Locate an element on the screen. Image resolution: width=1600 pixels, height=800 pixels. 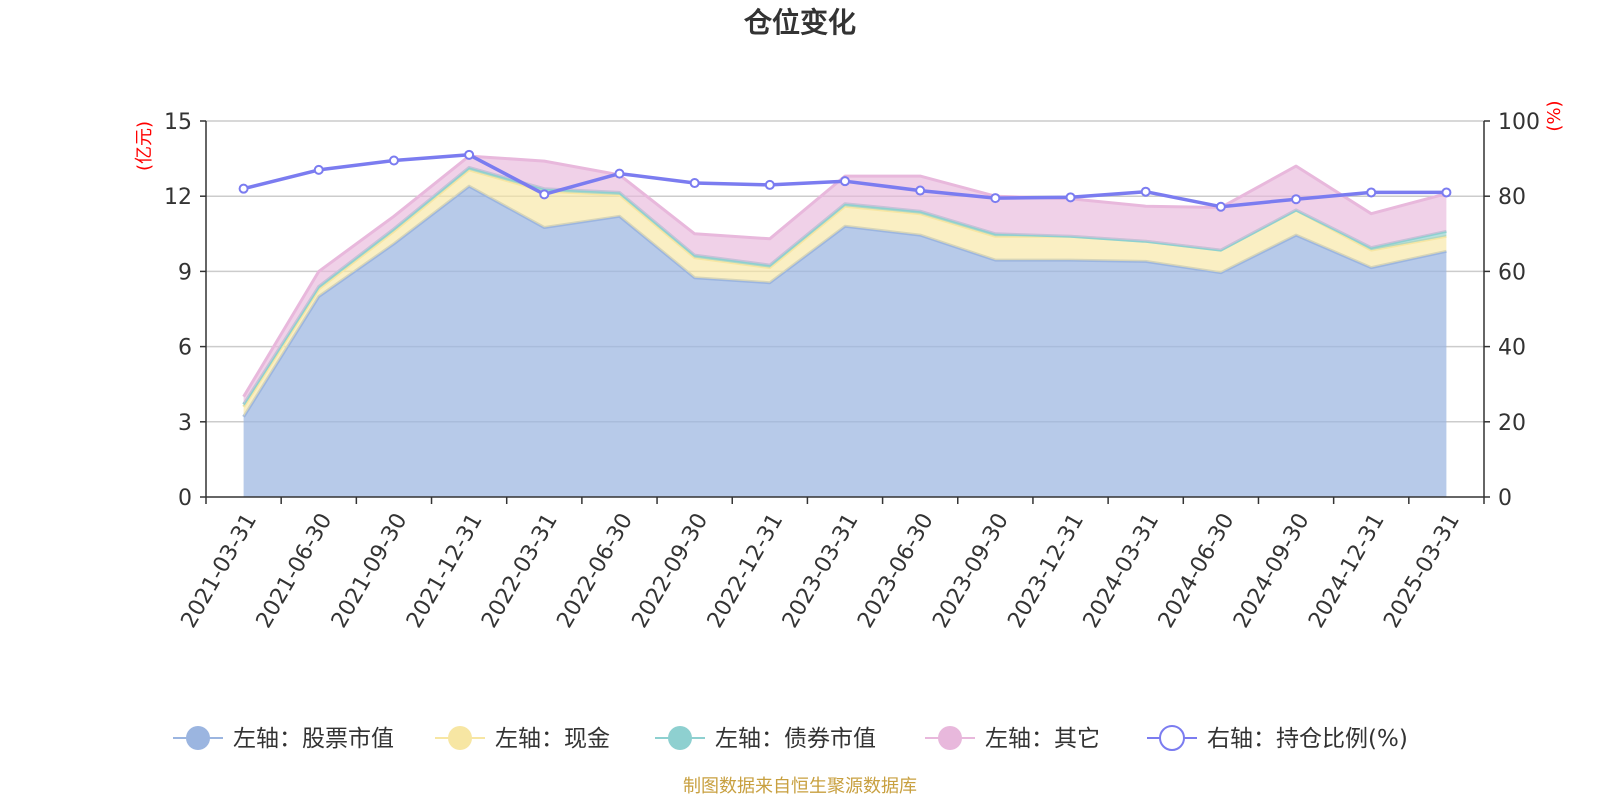
right-axis-unit: (%) is located at coordinates (1554, 115).